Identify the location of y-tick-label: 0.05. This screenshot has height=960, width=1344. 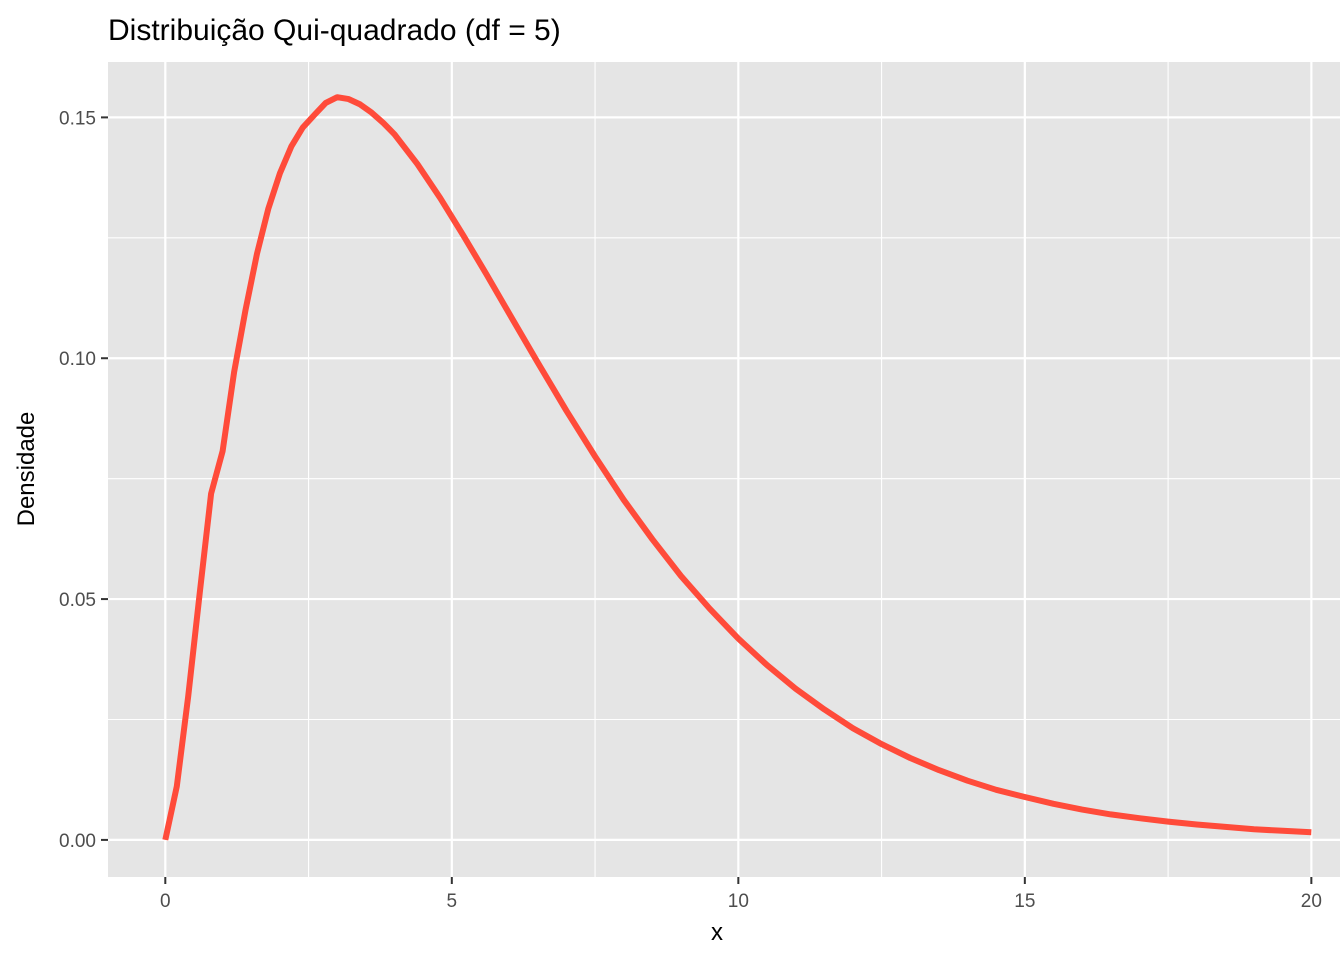
(77, 600).